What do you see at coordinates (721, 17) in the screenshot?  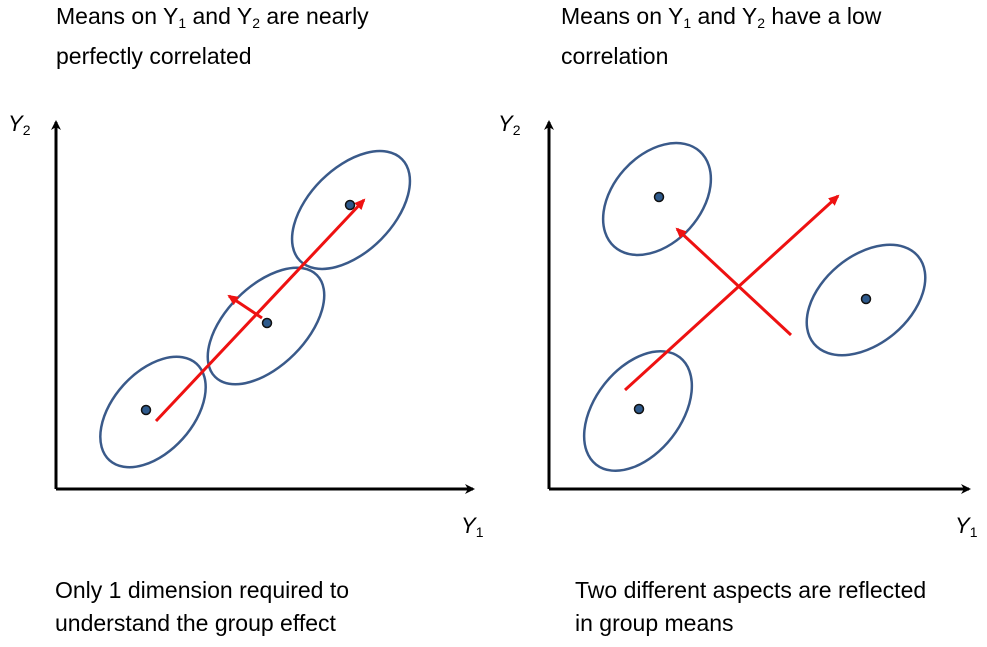 I see `right-title-line1: Means on Y1 and Y2 have a low` at bounding box center [721, 17].